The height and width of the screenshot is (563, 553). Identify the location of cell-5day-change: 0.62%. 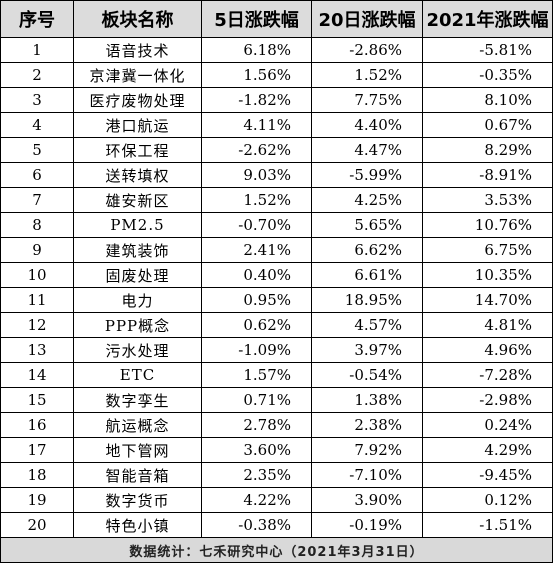
(256, 325).